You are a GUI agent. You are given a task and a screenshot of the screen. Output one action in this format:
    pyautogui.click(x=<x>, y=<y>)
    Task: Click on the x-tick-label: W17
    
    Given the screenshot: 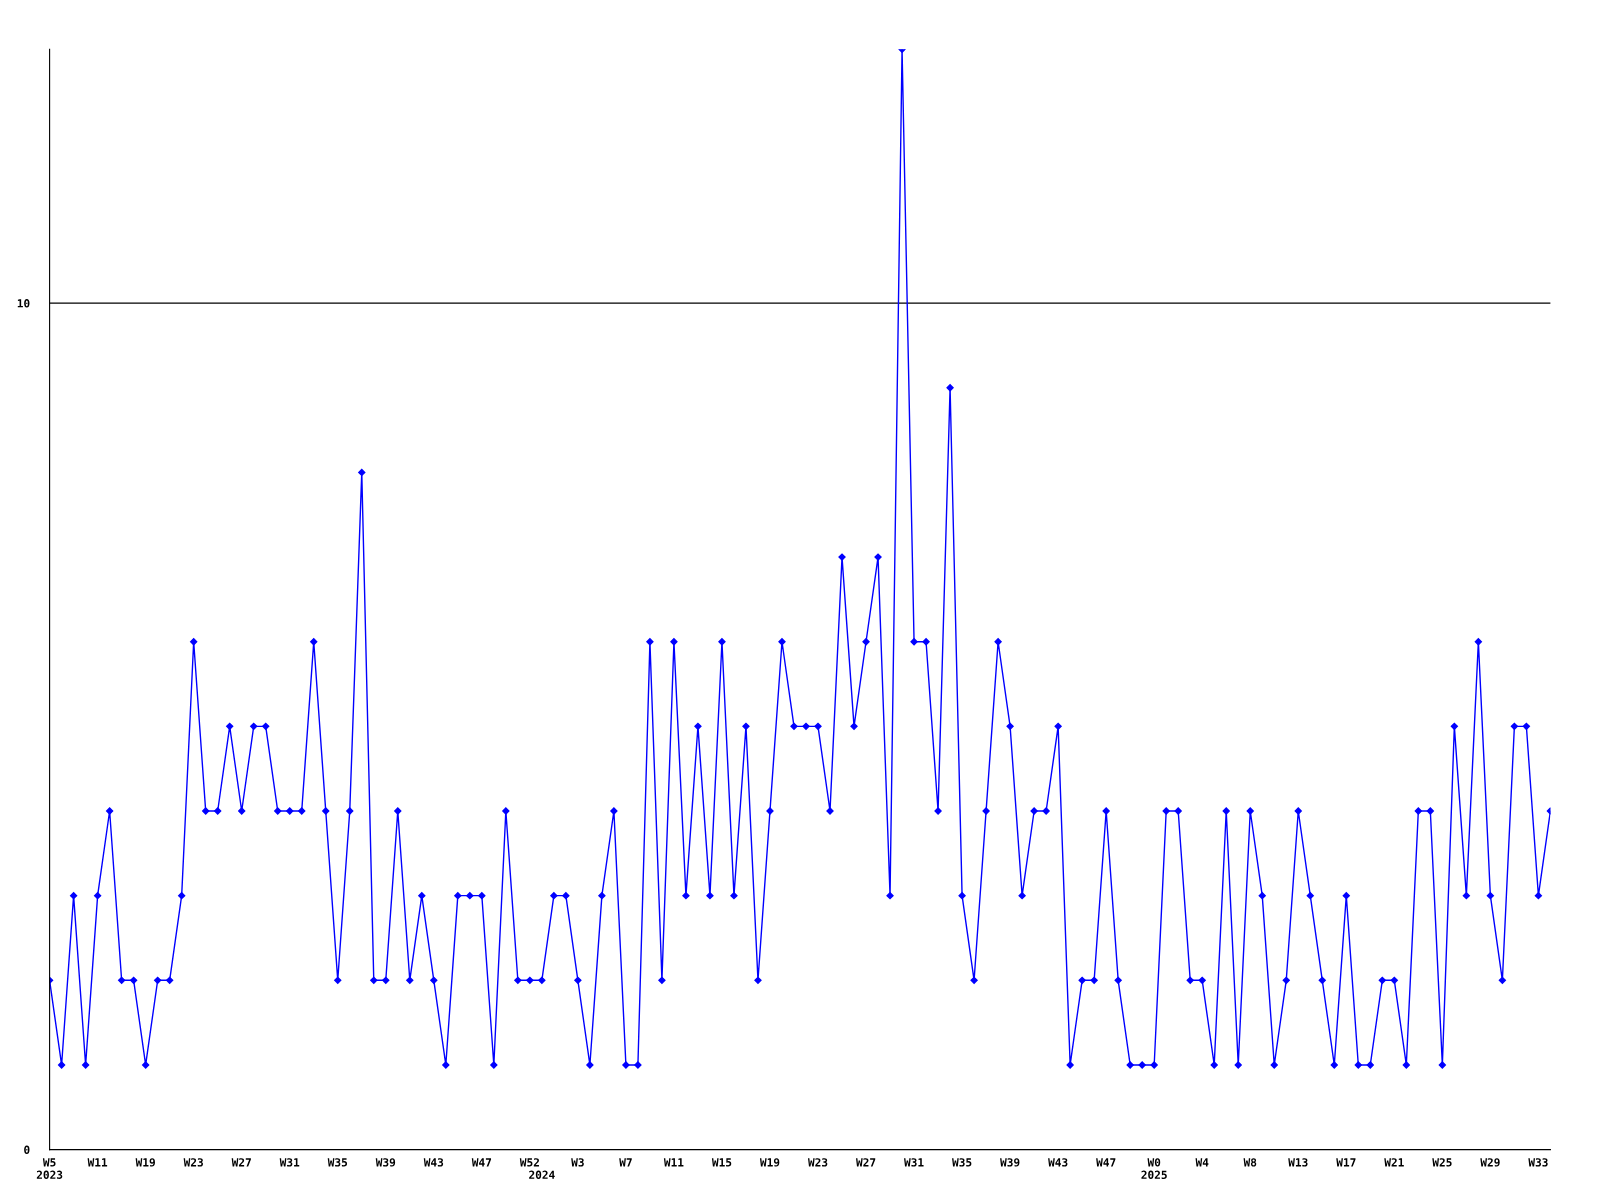 What is the action you would take?
    pyautogui.click(x=1346, y=1162)
    